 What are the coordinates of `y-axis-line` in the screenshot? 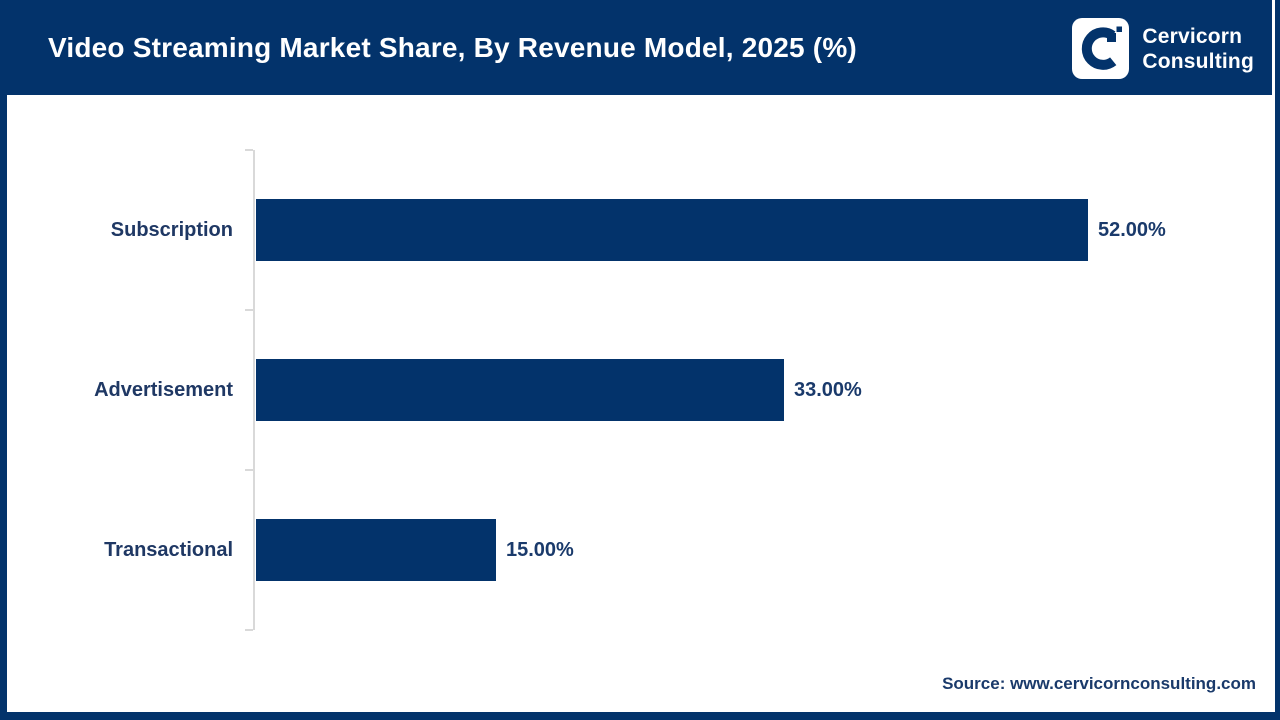 It's located at (254, 390).